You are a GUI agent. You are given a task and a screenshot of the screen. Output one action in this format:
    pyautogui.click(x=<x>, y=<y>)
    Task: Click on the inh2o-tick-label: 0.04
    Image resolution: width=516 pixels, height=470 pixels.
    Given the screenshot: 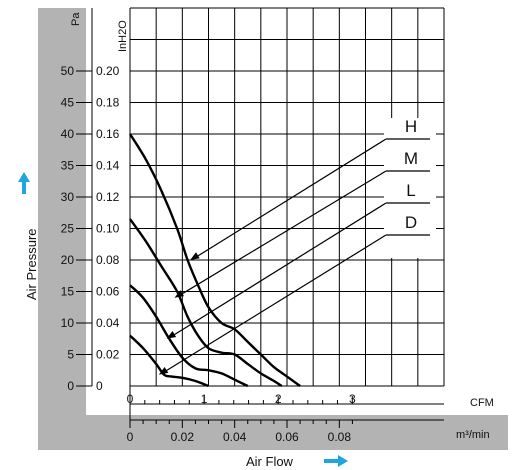 What is the action you would take?
    pyautogui.click(x=108, y=323)
    